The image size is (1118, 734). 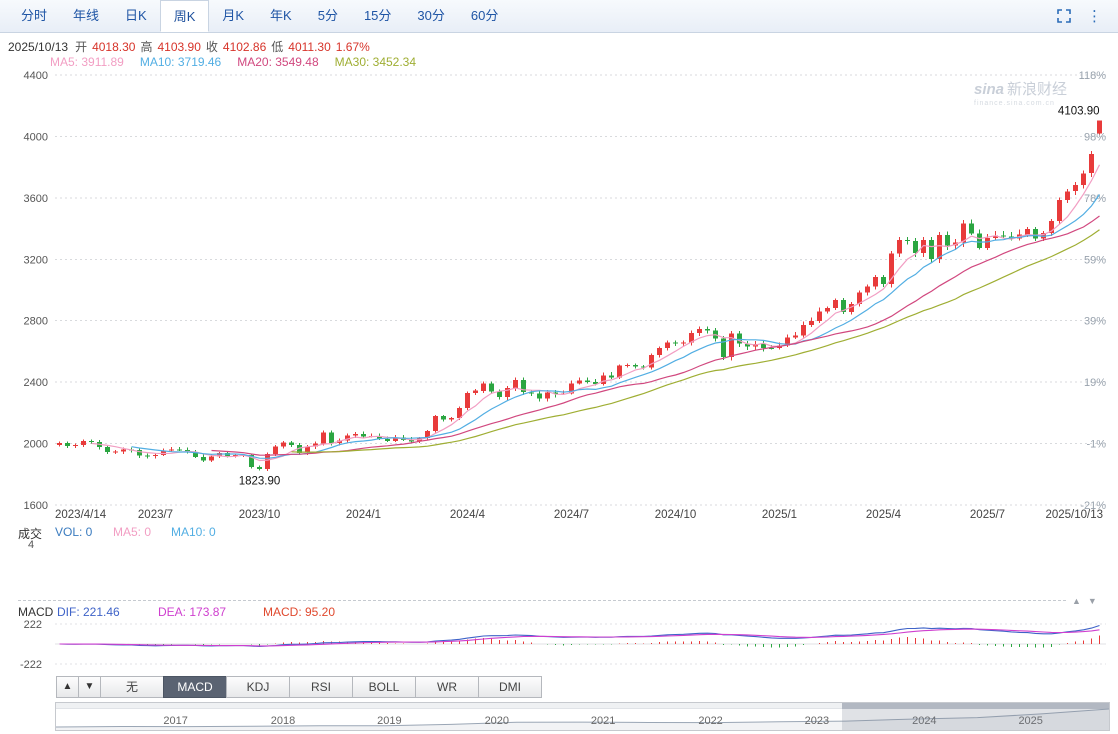 I want to click on svg-text: 2023/10, so click(x=260, y=515).